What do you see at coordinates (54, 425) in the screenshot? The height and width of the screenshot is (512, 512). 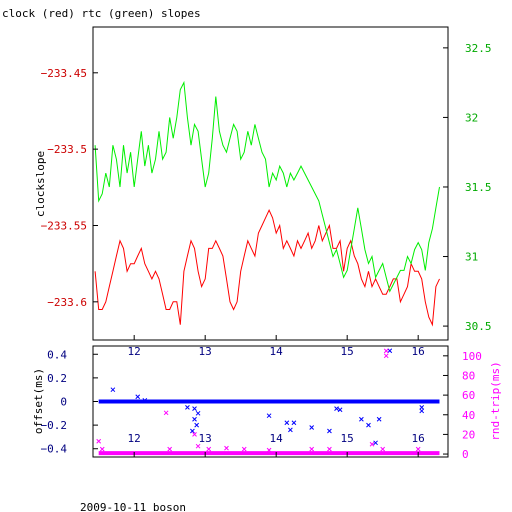 I see `offset-tick-label: −0.2` at bounding box center [54, 425].